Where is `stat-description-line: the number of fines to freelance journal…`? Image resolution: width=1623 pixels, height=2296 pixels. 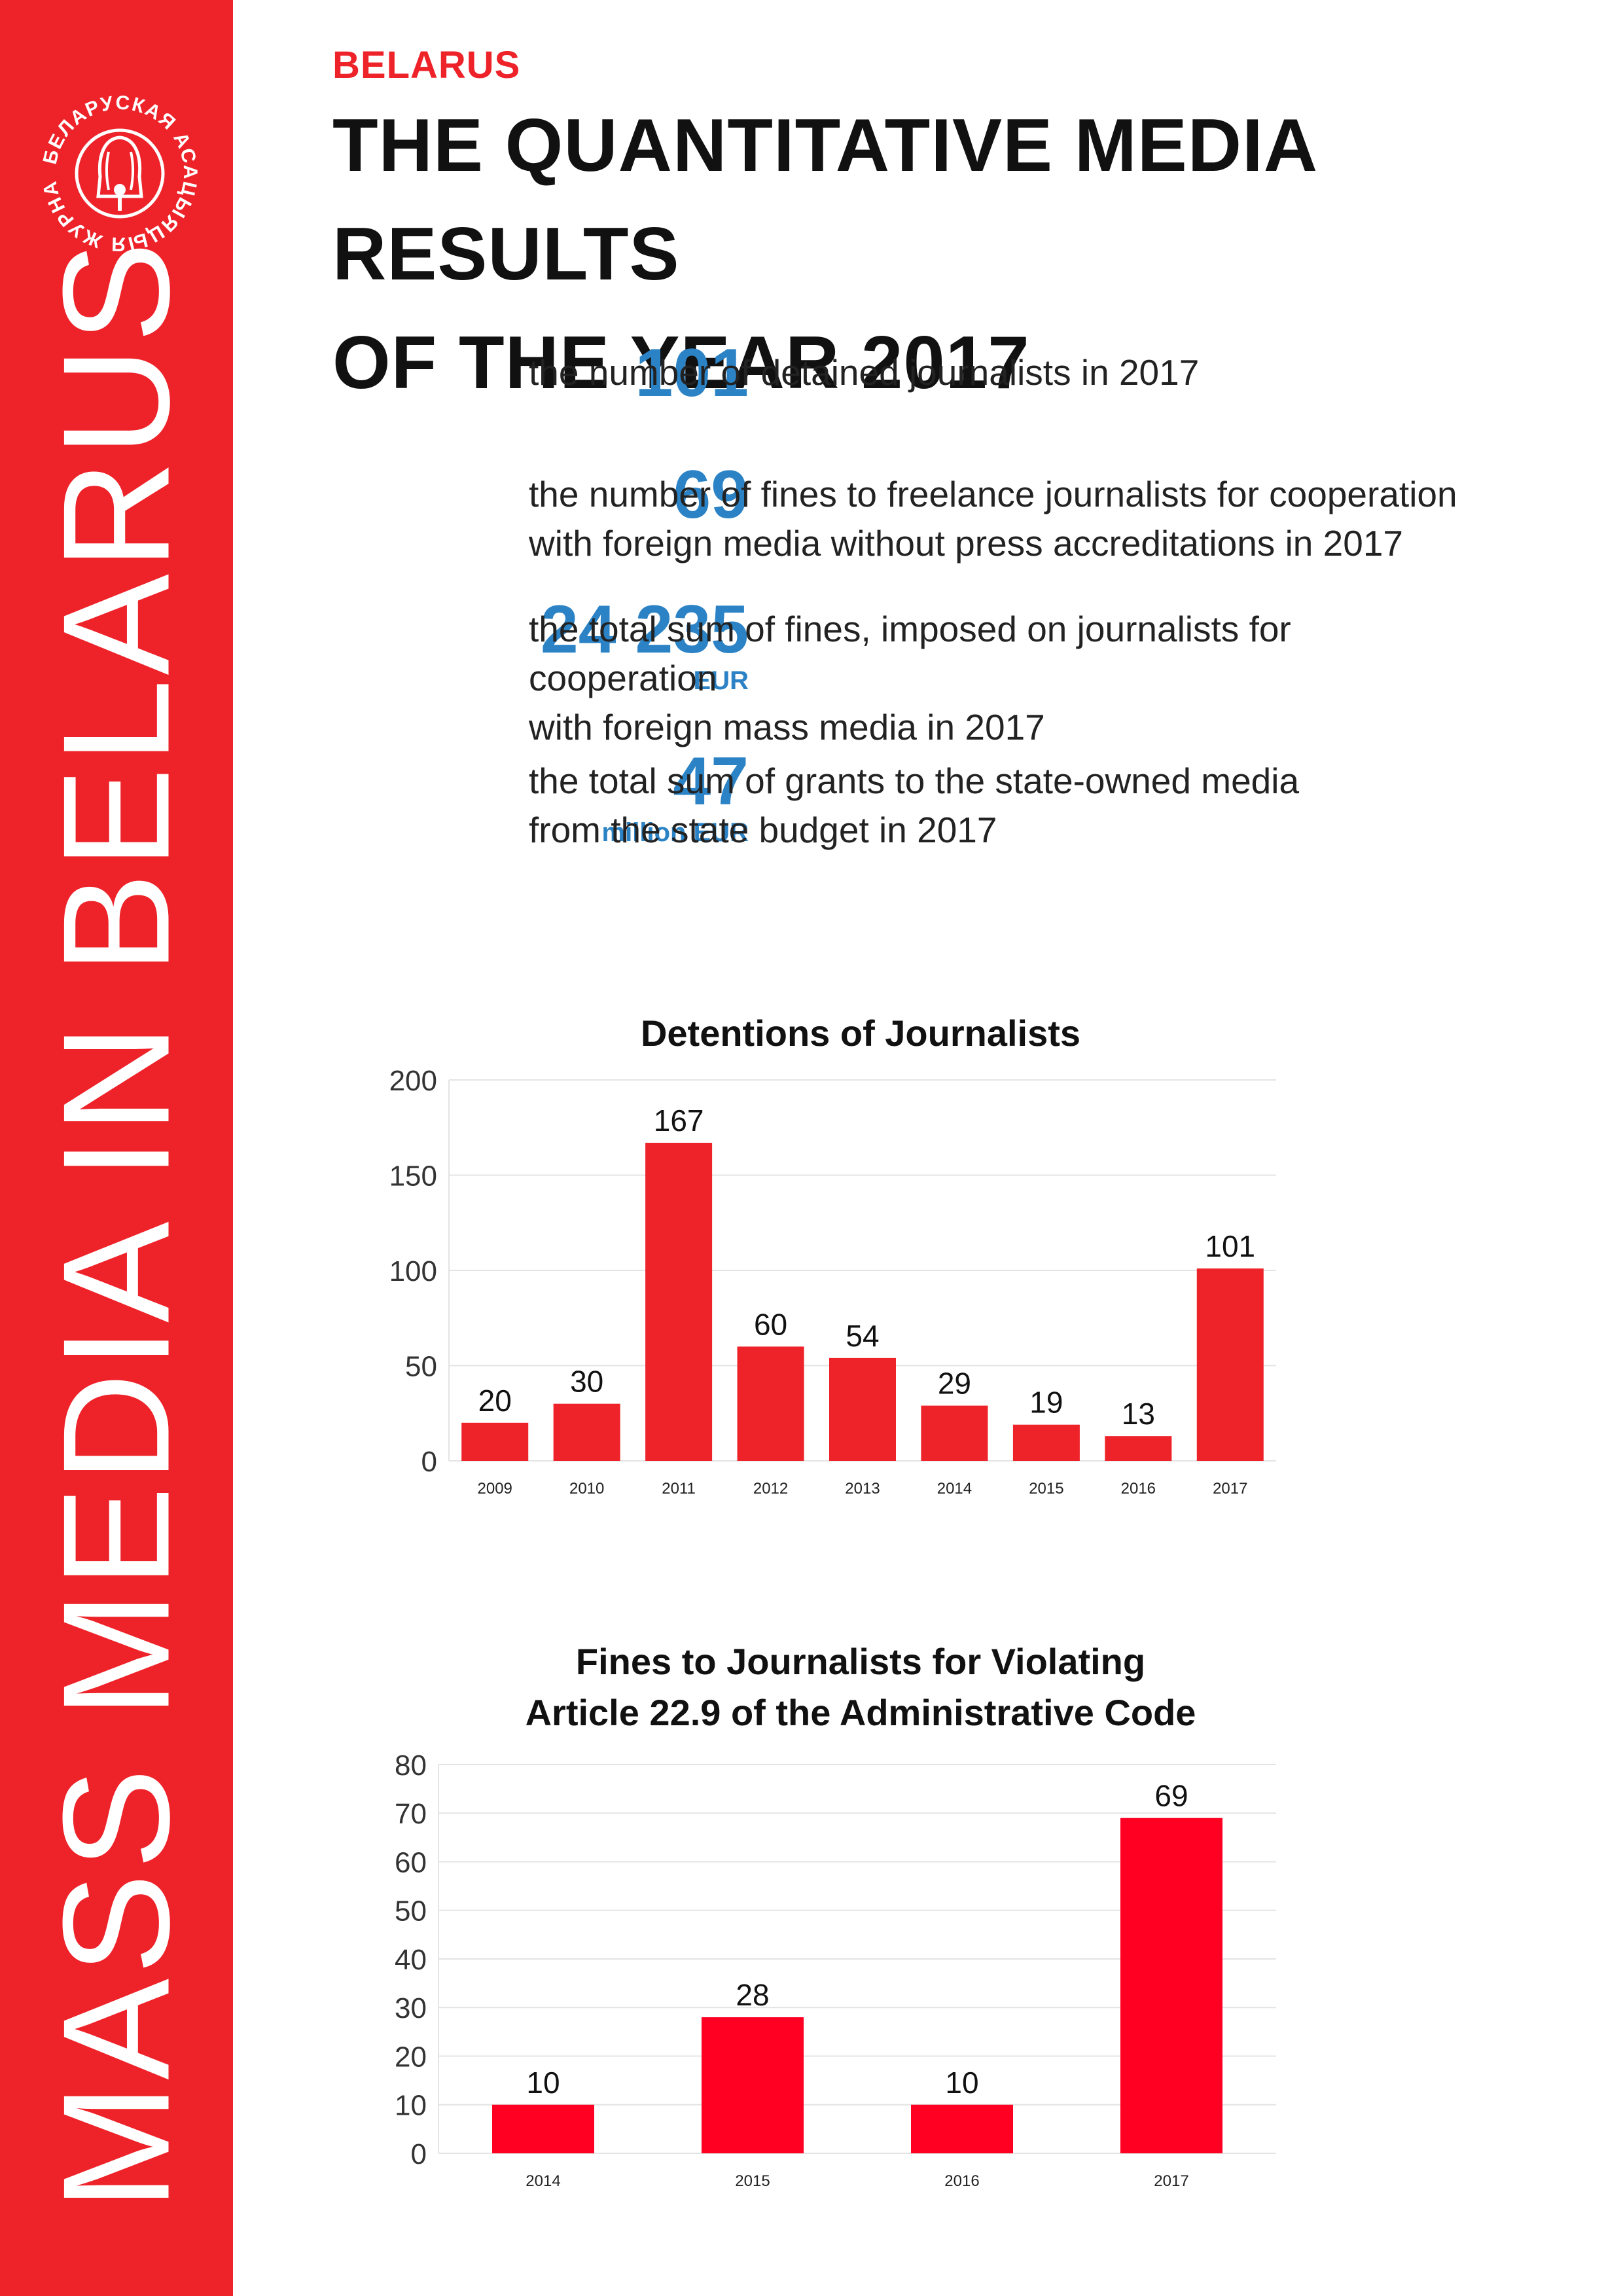
stat-description-line: the number of fines to freelance journal… is located at coordinates (993, 494).